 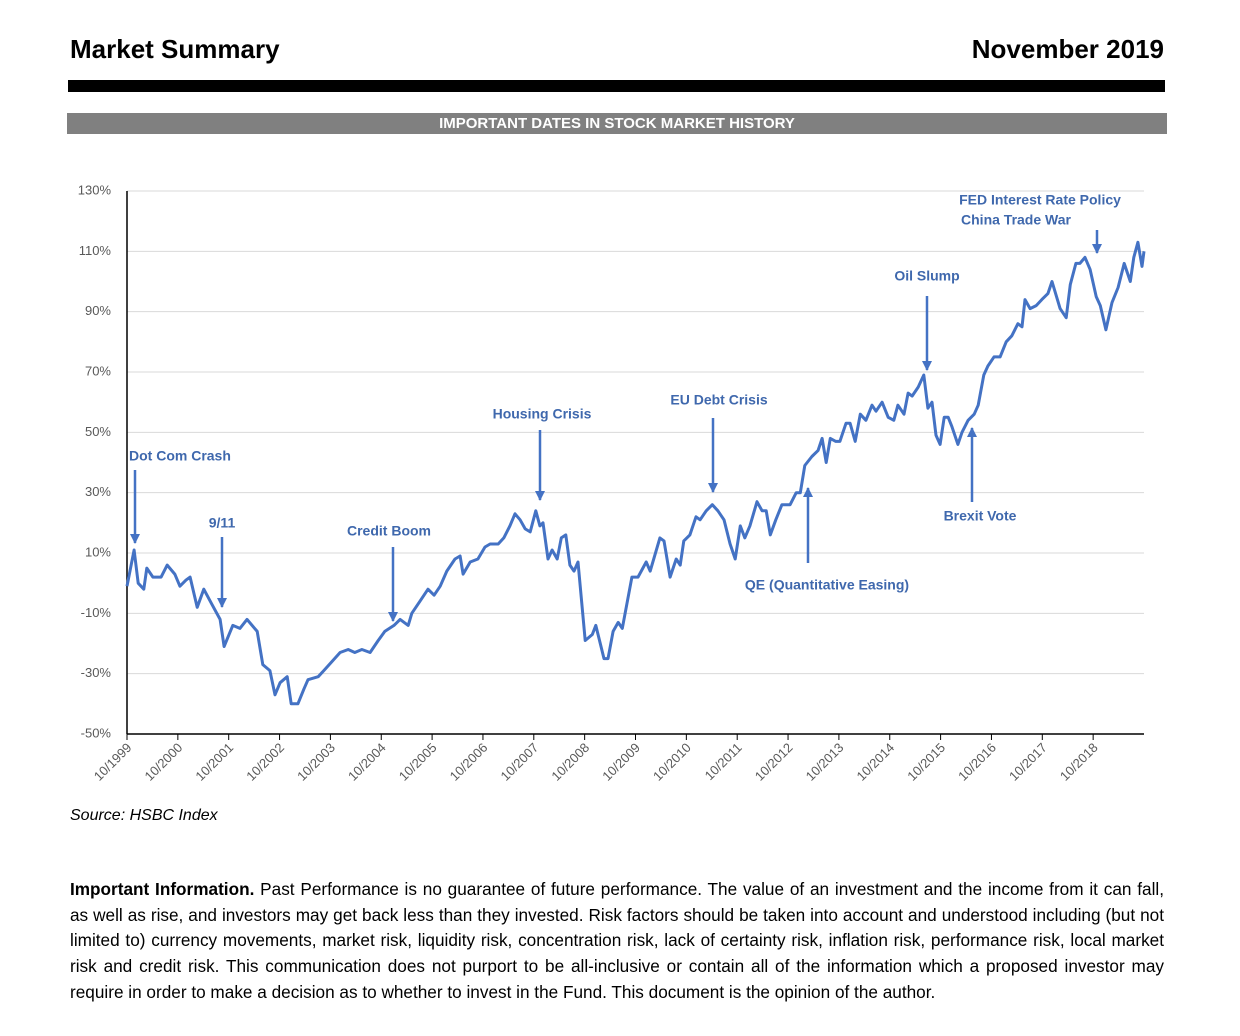 I want to click on x-tick-label: 10/2016, so click(x=977, y=762).